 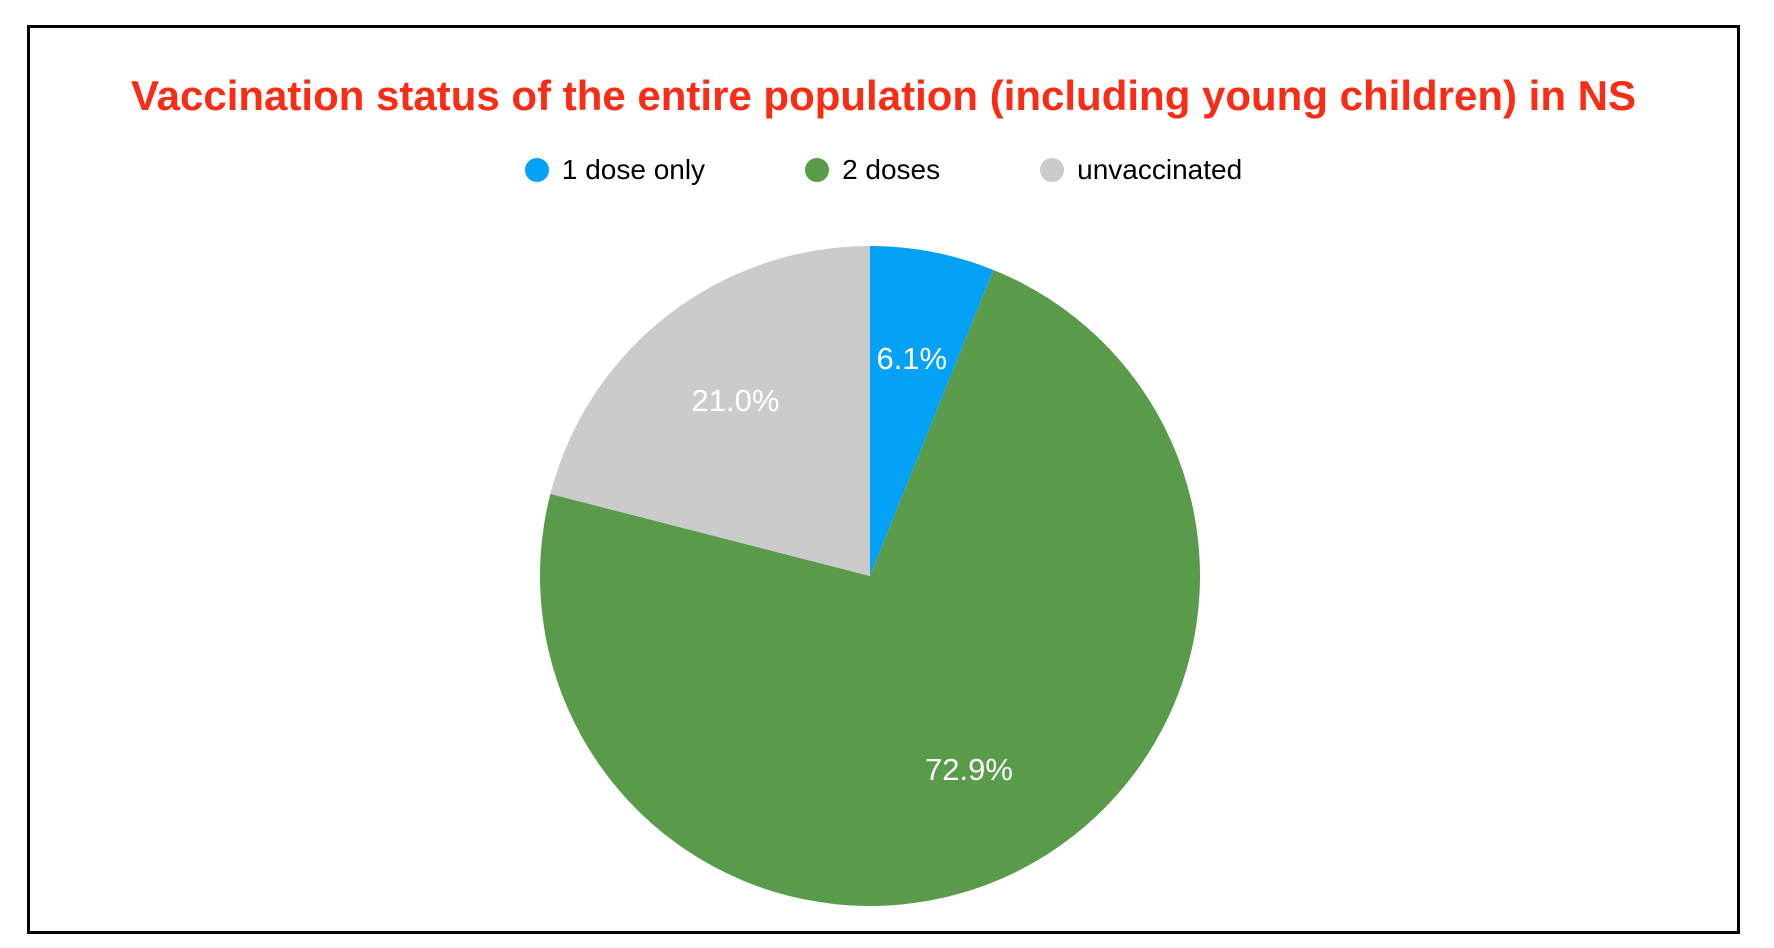 What do you see at coordinates (969, 769) in the screenshot?
I see `pie-slice-label: 72.9%` at bounding box center [969, 769].